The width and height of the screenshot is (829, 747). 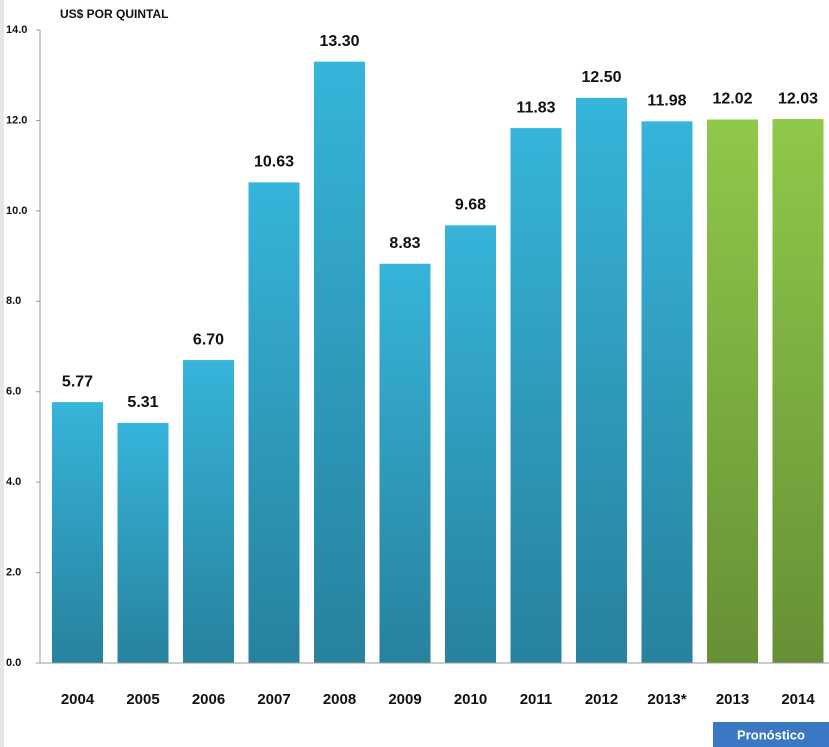 I want to click on value-label: 6.70, so click(x=208, y=339).